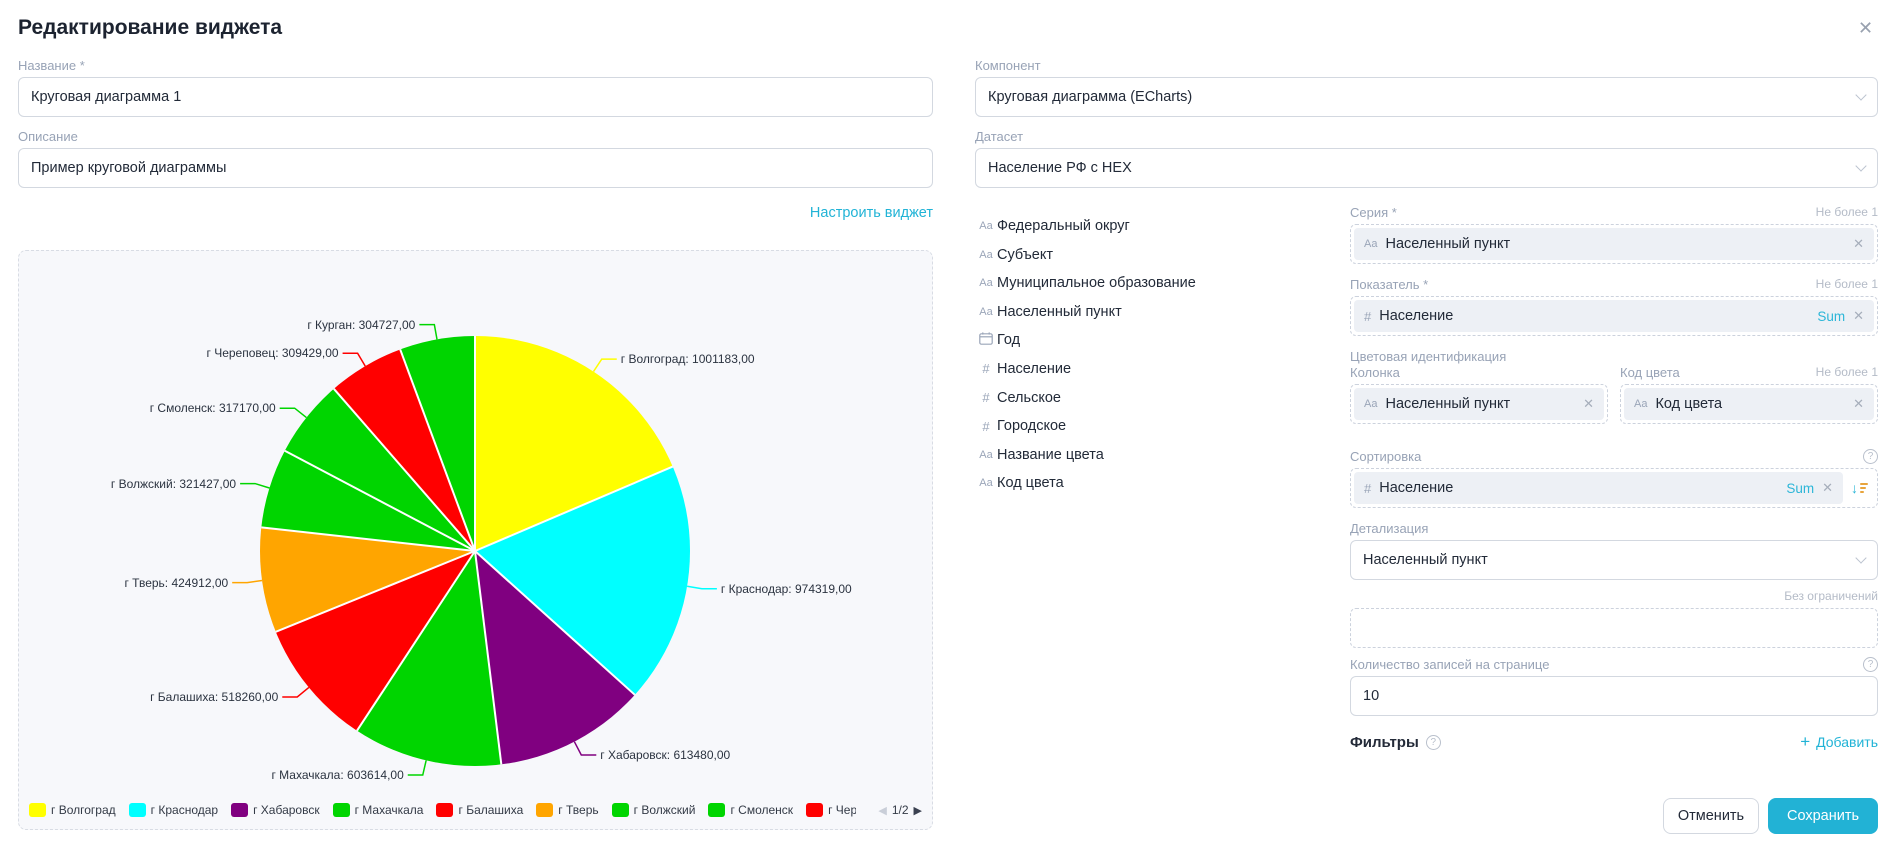  What do you see at coordinates (1152, 255) in the screenshot?
I see `dataset-field-item: Aa Субъект` at bounding box center [1152, 255].